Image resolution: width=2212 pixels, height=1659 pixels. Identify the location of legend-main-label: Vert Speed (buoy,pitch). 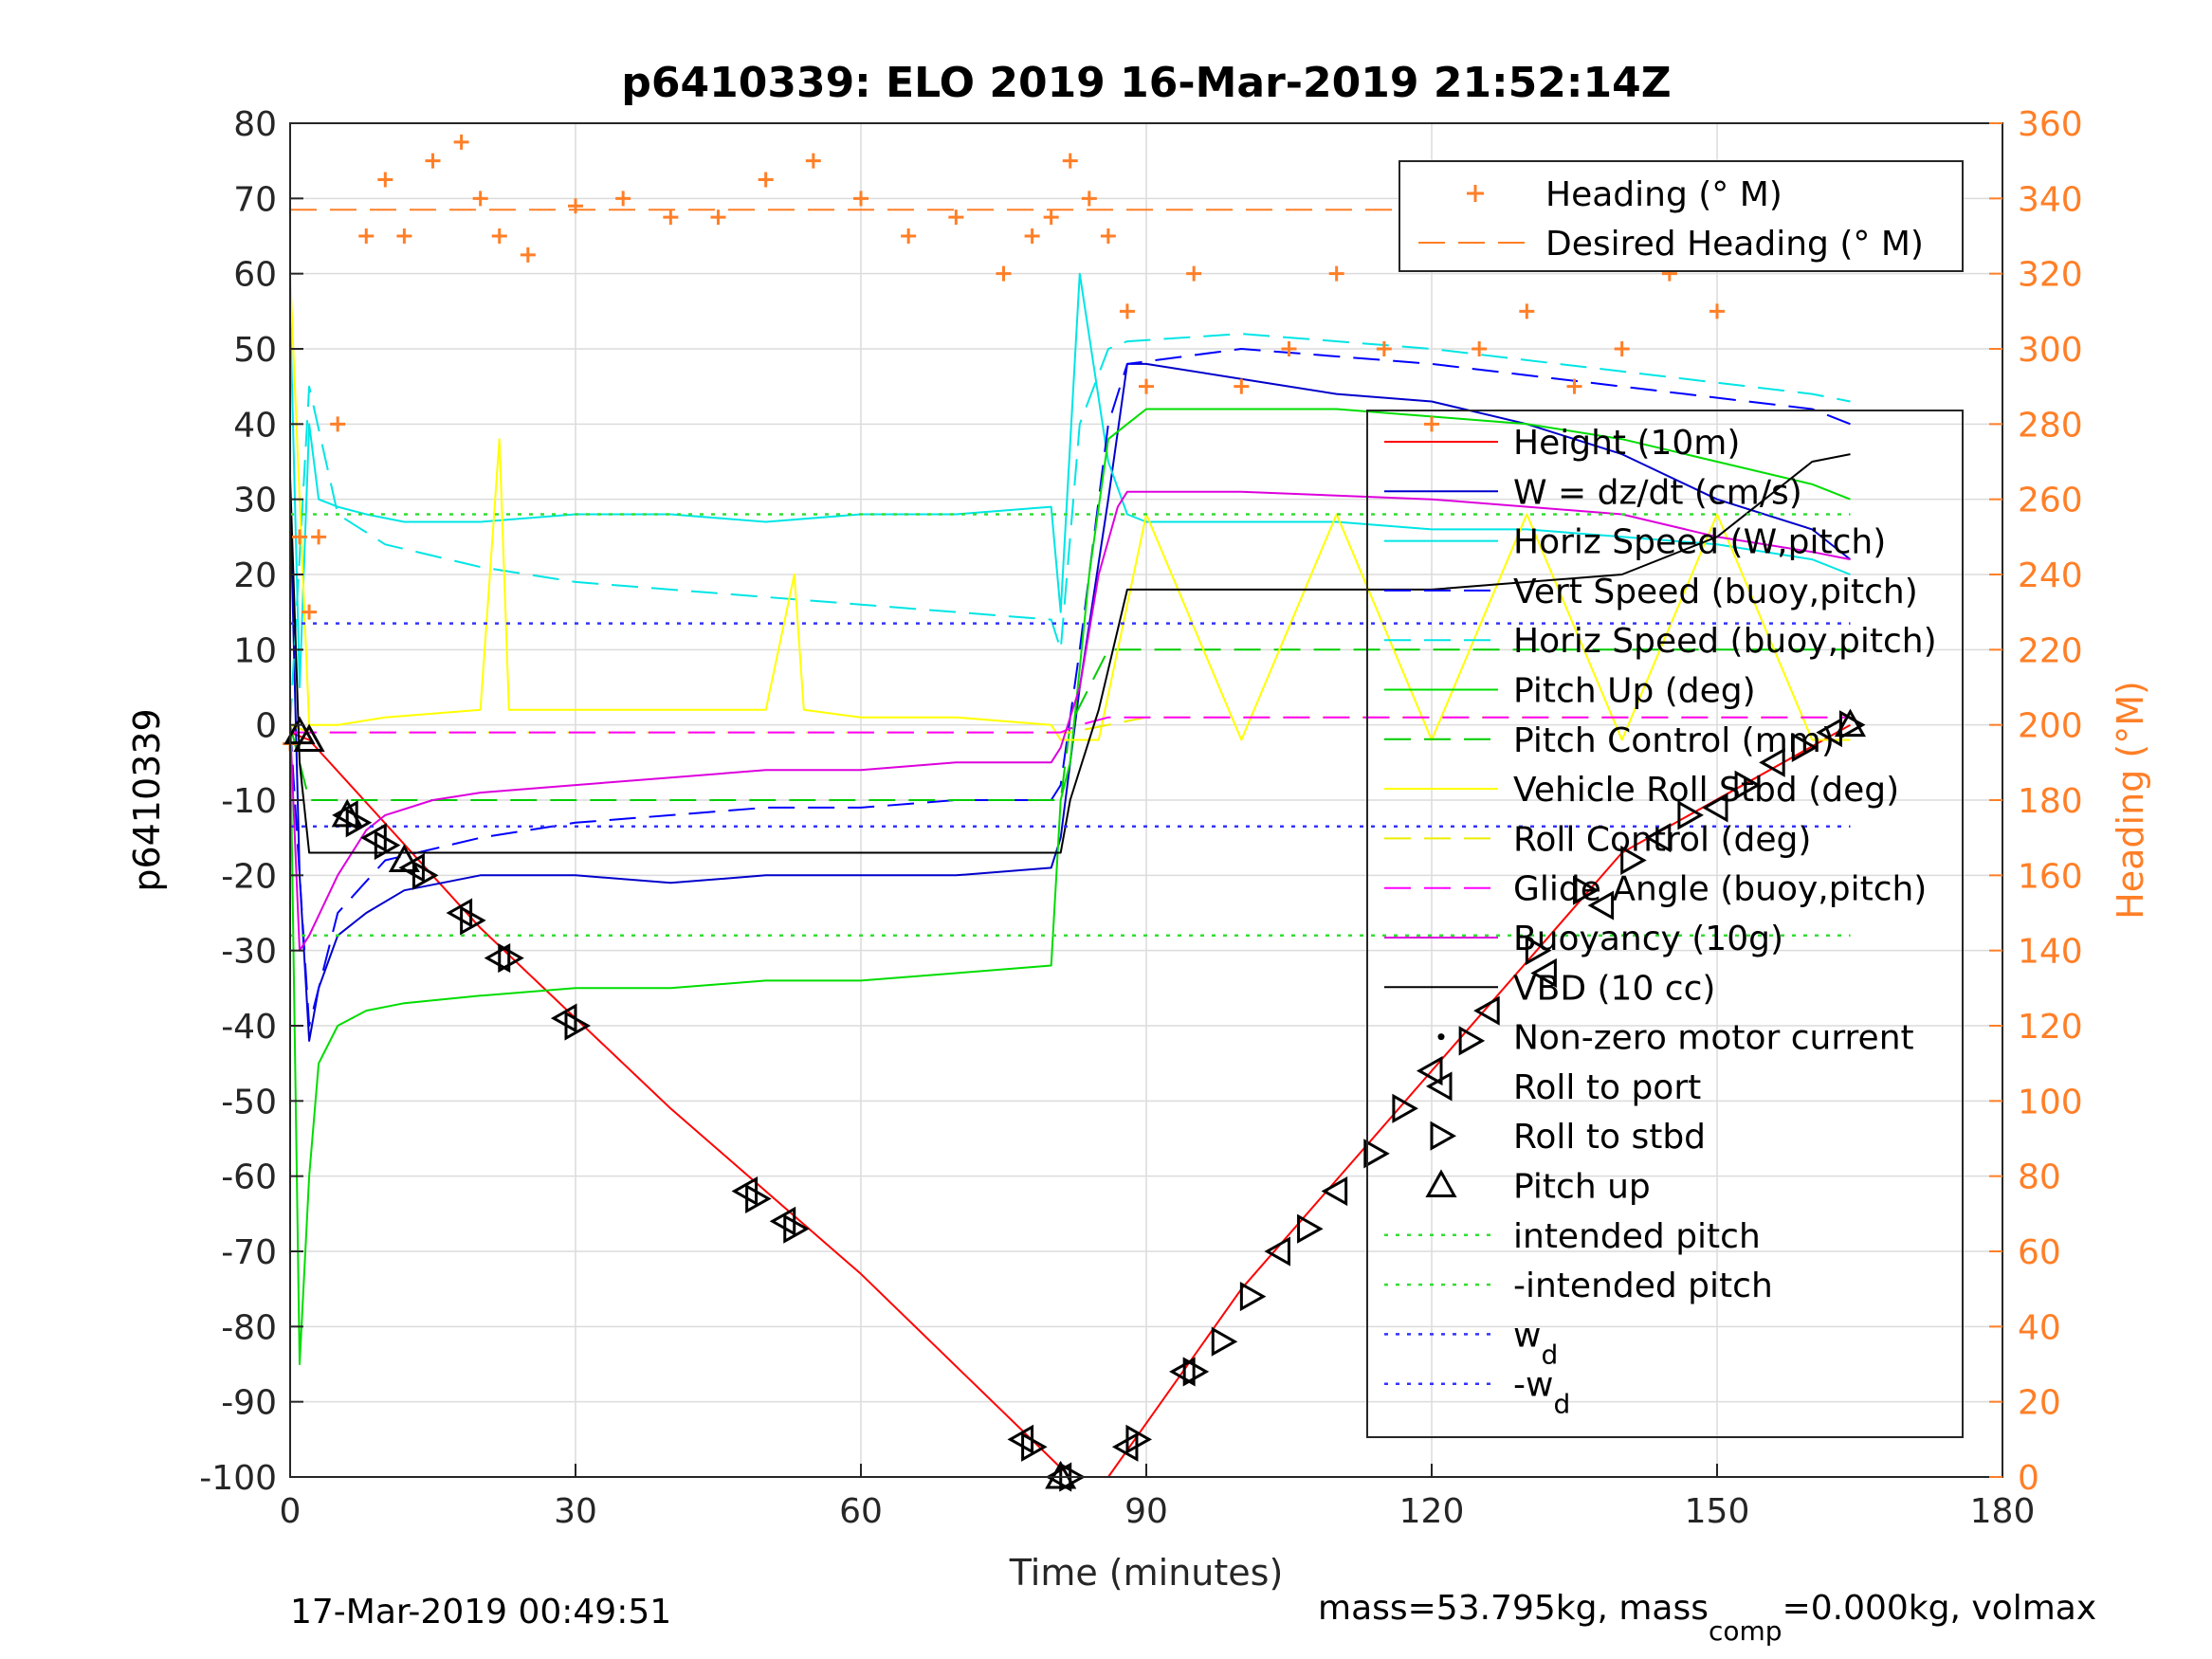
(1715, 592).